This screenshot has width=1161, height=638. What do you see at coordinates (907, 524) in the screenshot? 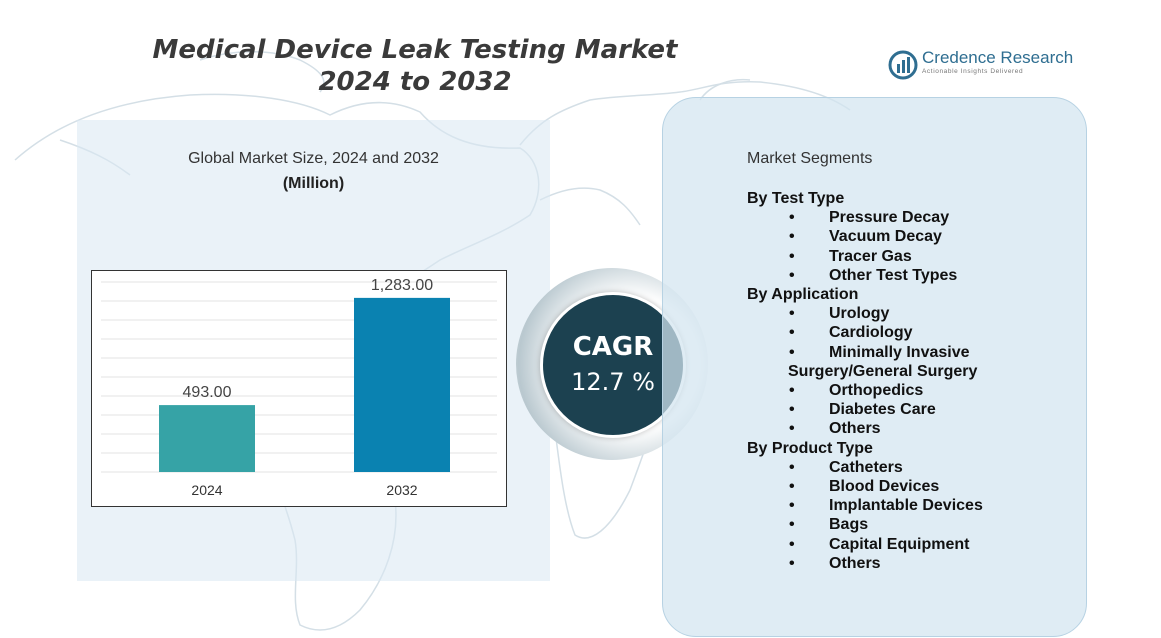
I see `segment-item: • Bags` at bounding box center [907, 524].